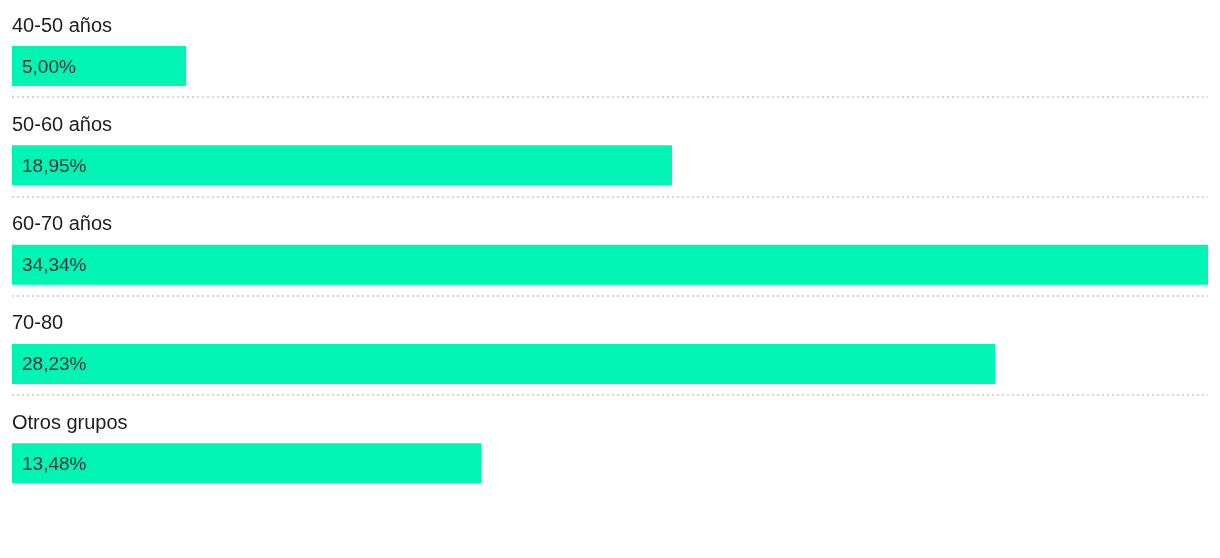 Image resolution: width=1220 pixels, height=558 pixels. What do you see at coordinates (62, 24) in the screenshot?
I see `y-tick-label: 40-50 años` at bounding box center [62, 24].